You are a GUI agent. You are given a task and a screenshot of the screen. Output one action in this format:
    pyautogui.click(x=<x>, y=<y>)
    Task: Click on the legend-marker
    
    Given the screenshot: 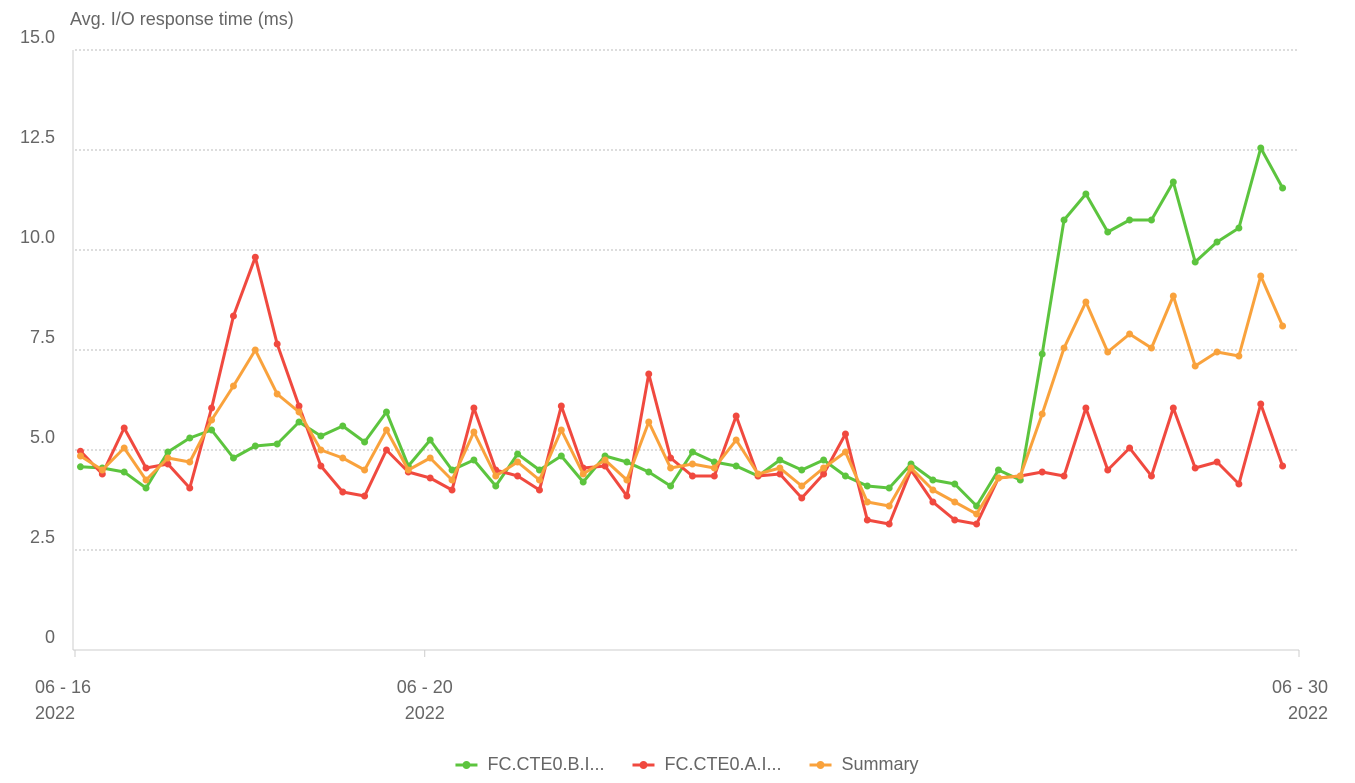 What is the action you would take?
    pyautogui.click(x=466, y=765)
    